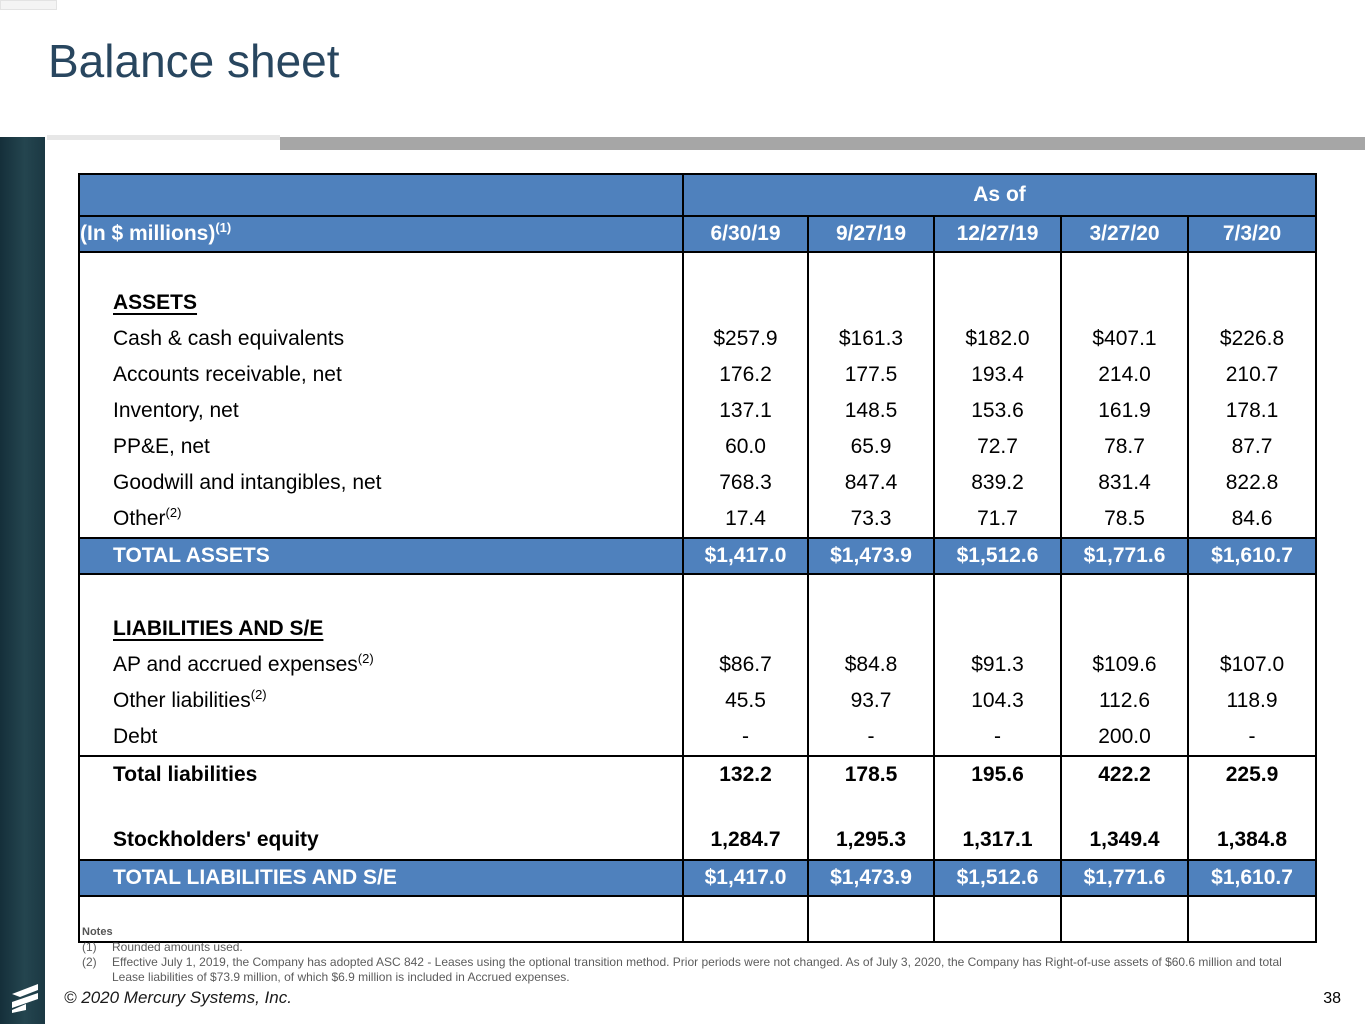  Describe the element at coordinates (381, 629) in the screenshot. I see `section-heading: LIABILITIES AND S/E` at that location.